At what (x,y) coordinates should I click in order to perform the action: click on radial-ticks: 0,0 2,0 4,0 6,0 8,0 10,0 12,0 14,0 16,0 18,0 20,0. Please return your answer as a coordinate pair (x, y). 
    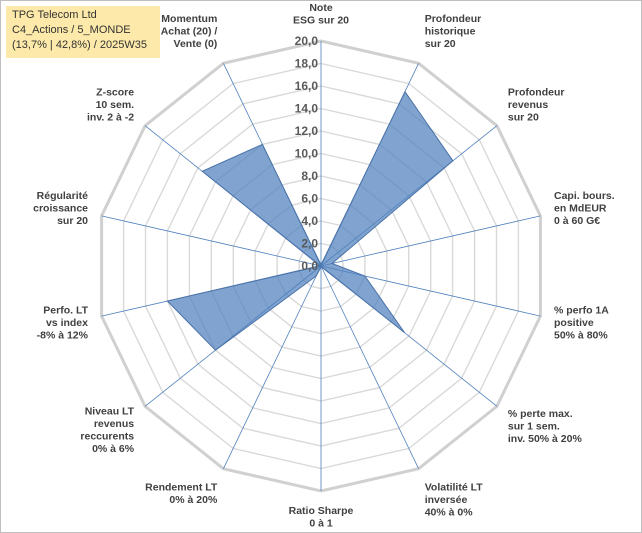
    Looking at the image, I should click on (307, 153).